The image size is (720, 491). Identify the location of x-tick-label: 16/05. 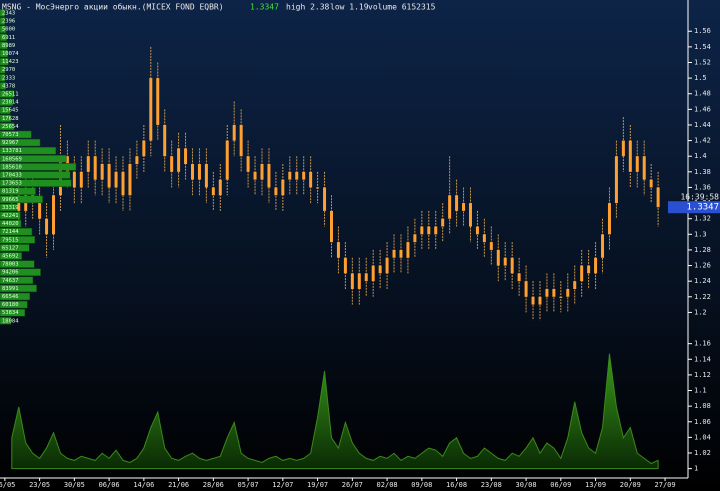
(7, 485).